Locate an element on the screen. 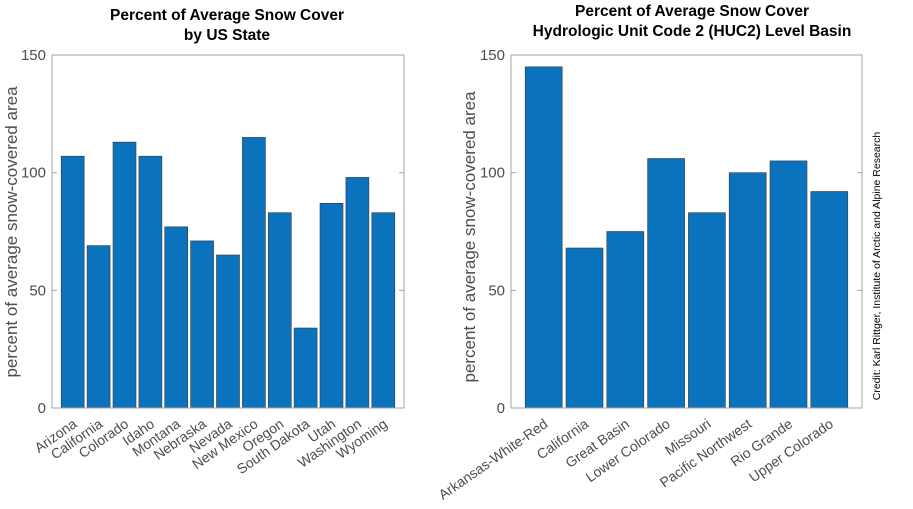  x-tick-label: Arkansas-White-Red is located at coordinates (492, 458).